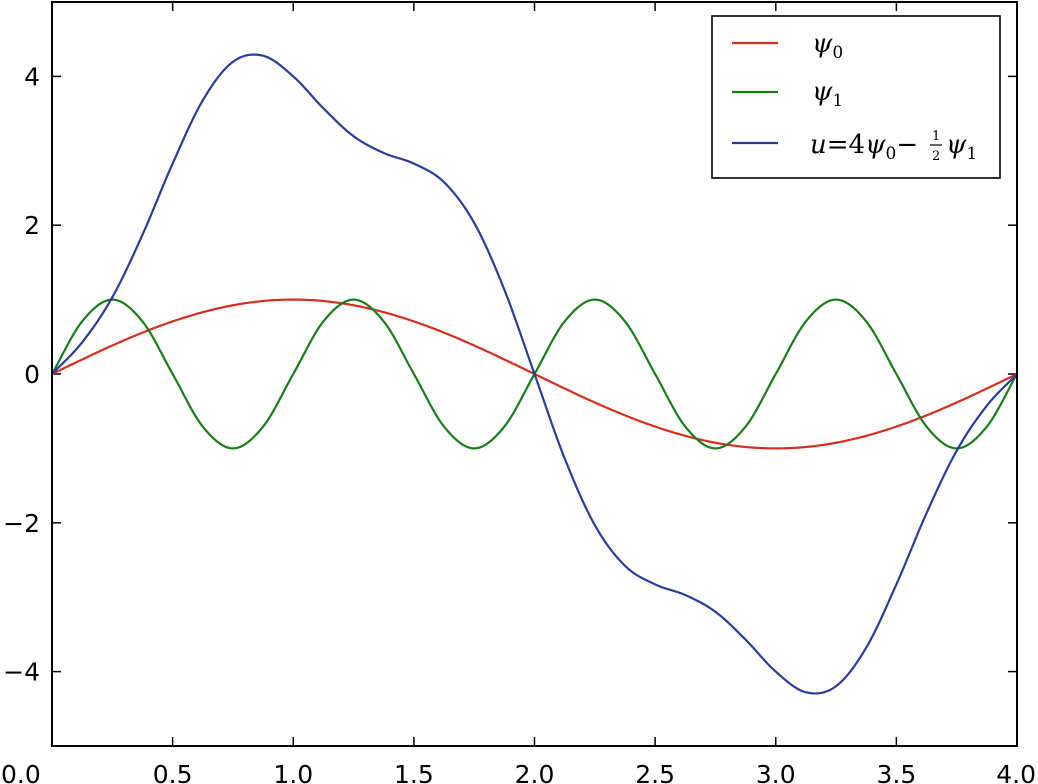 This screenshot has width=1038, height=784. I want to click on legend-frac-numerator: 1, so click(936, 136).